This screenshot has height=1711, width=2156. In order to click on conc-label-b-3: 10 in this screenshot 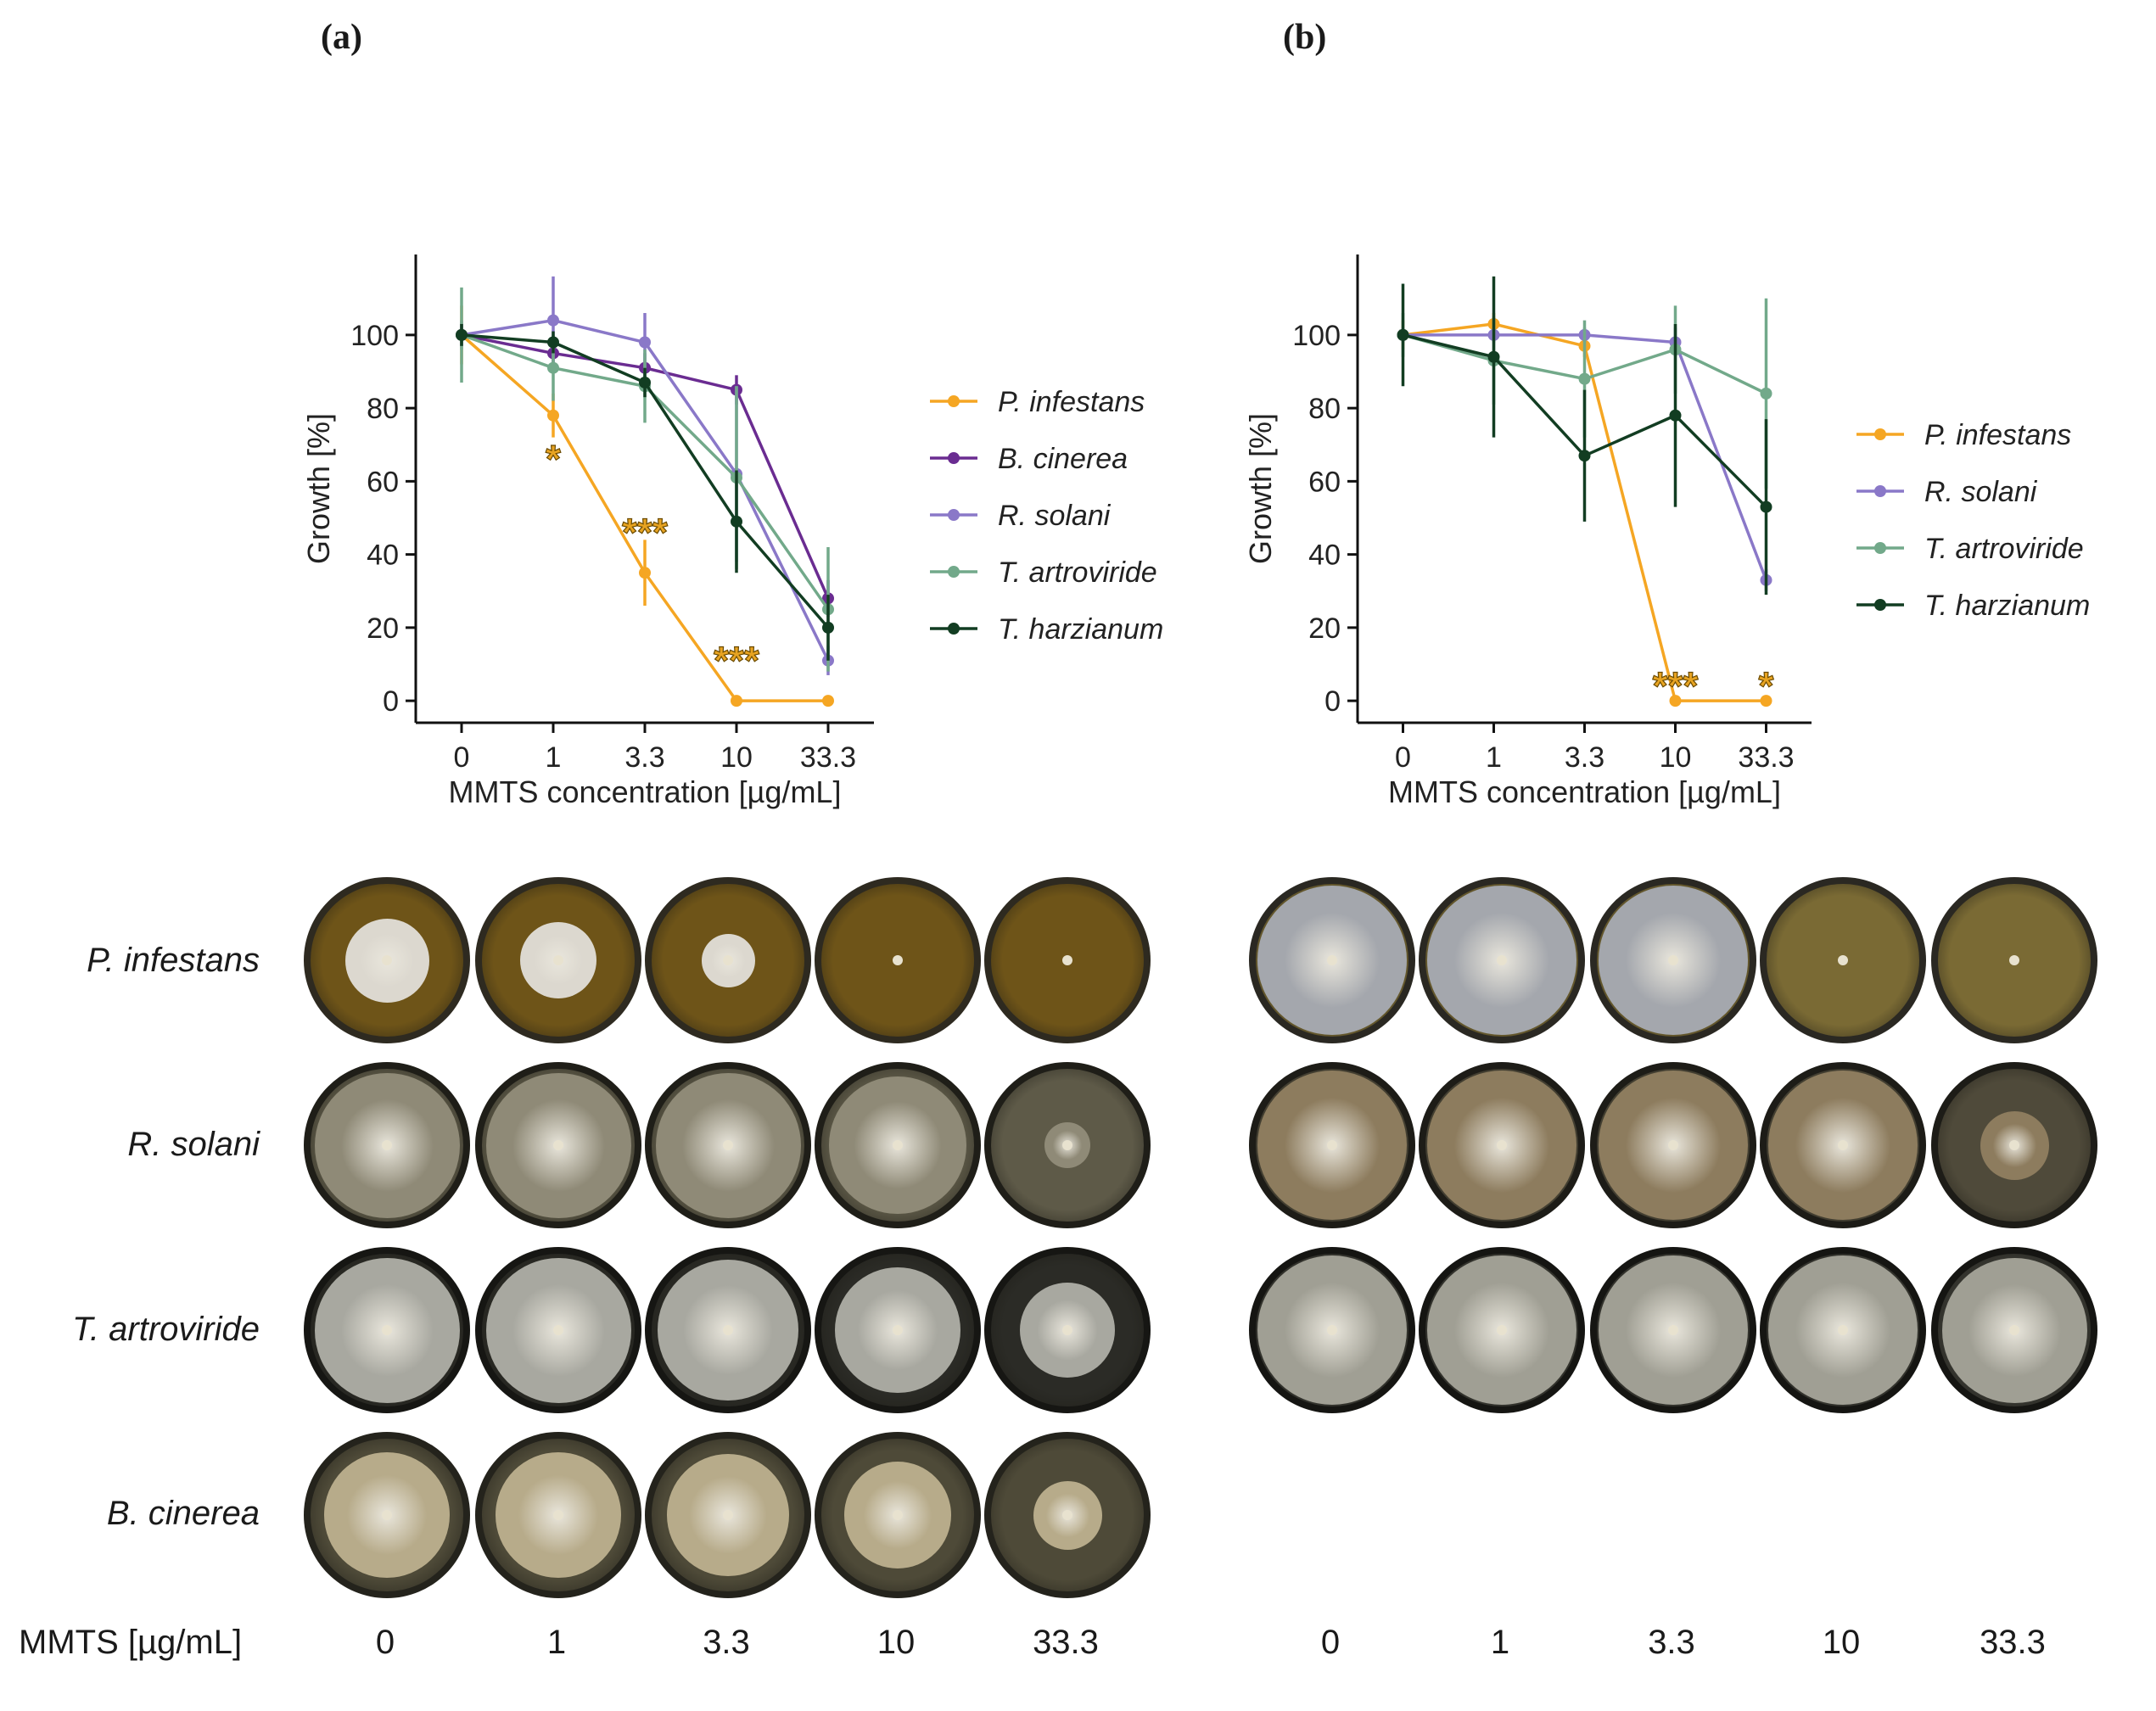, I will do `click(1841, 1642)`.